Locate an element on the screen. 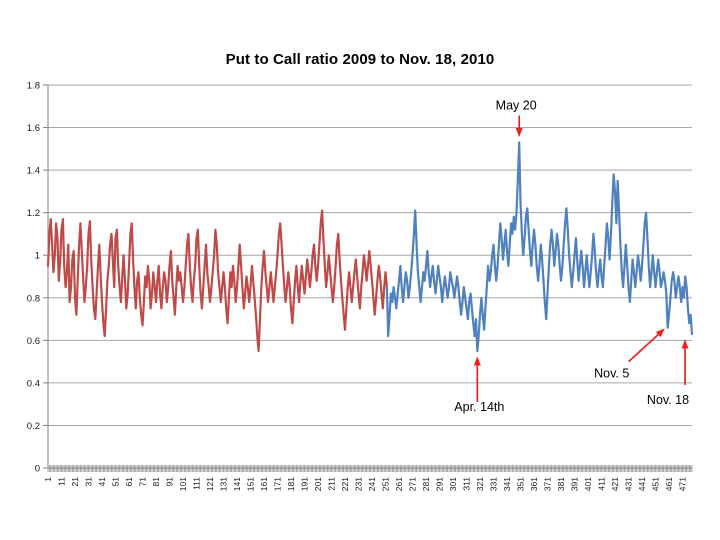 Image resolution: width=720 pixels, height=540 pixels. y-axis-label: 0.8 is located at coordinates (33, 298).